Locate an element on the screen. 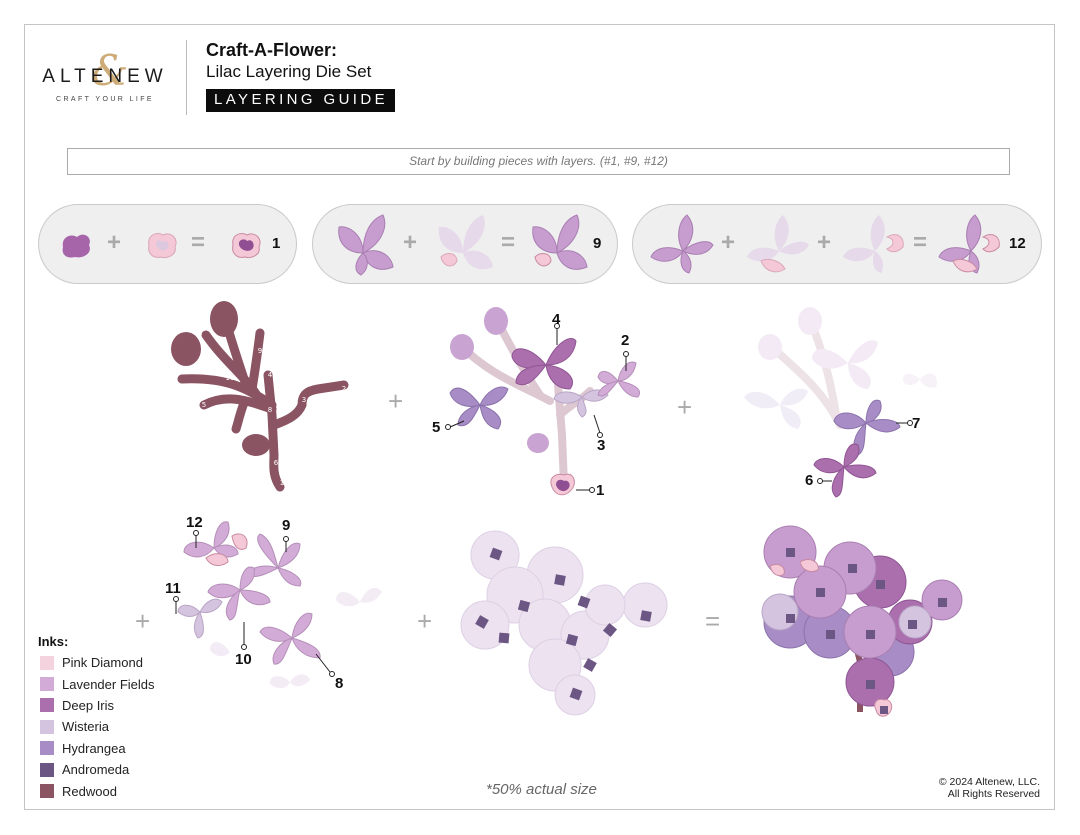 The image size is (1080, 835). prebuild-piece-1: + = 1 is located at coordinates (167, 244).